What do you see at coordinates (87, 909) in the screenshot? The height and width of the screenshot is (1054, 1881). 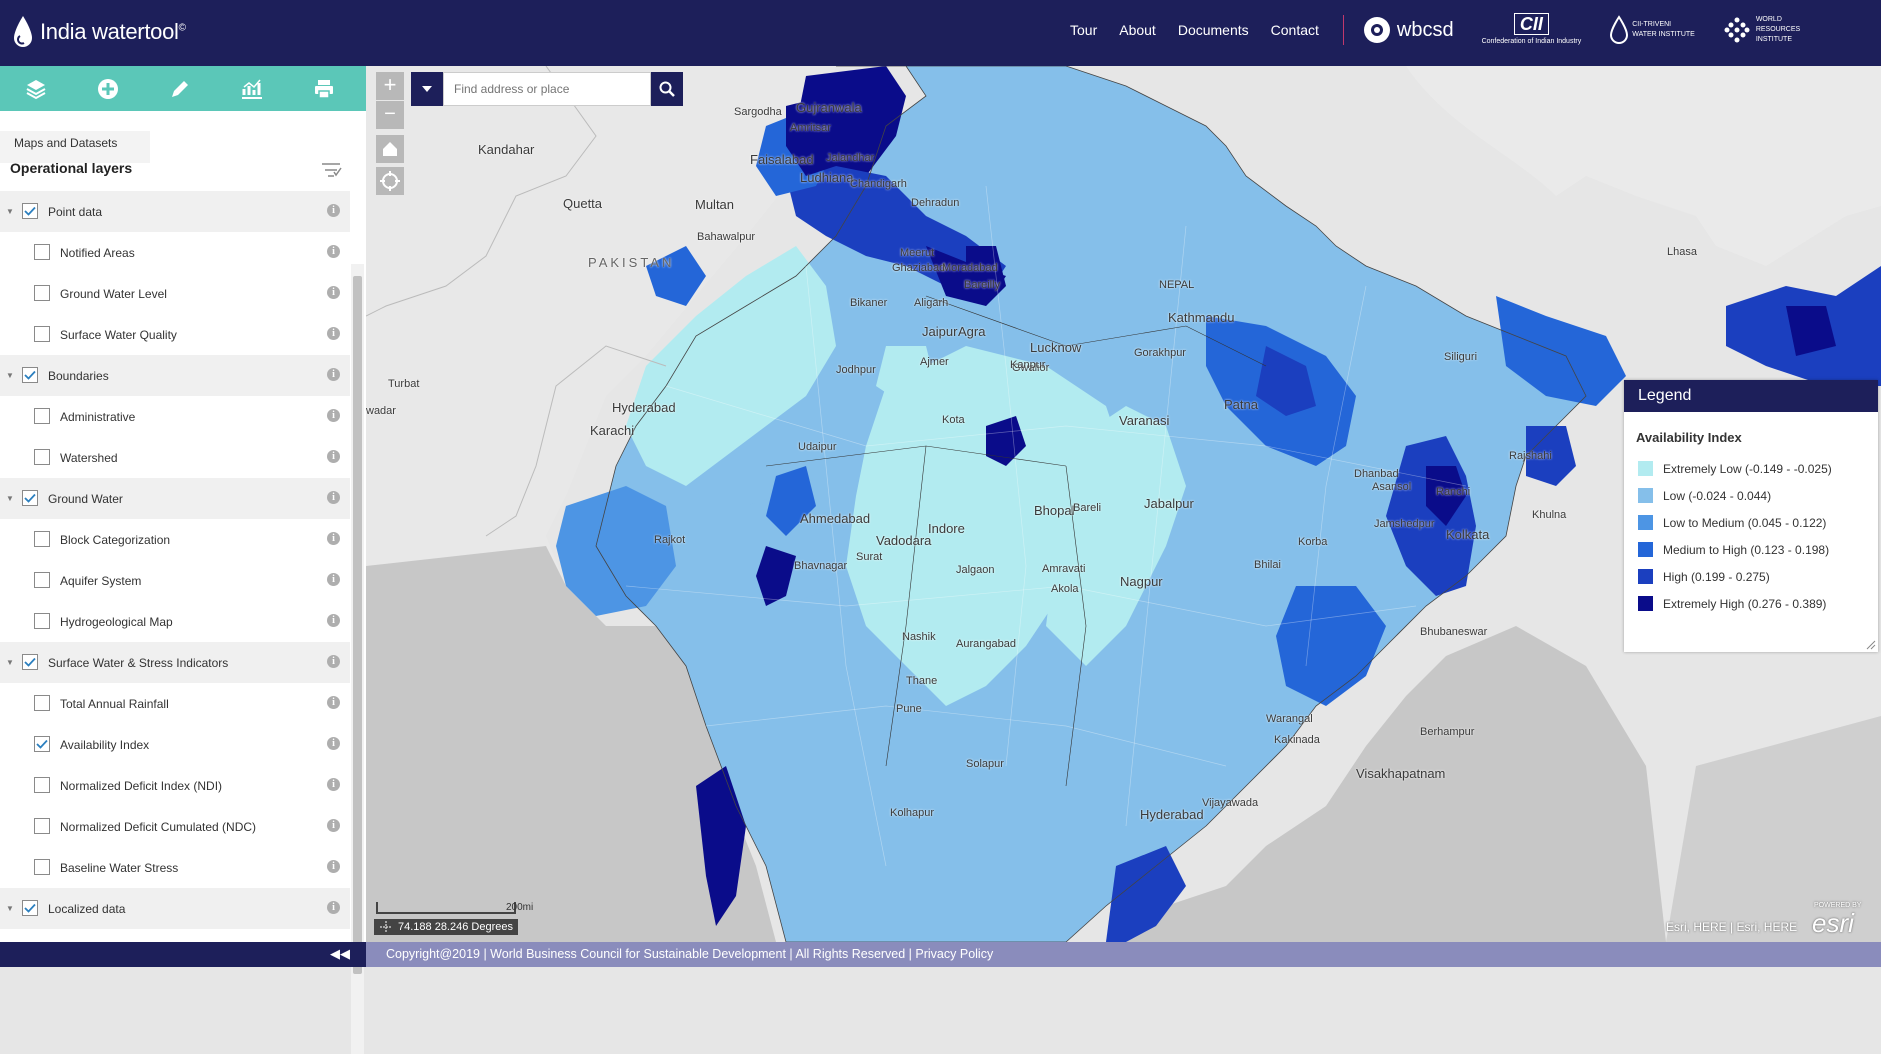 I see `layer-label: Localized data` at bounding box center [87, 909].